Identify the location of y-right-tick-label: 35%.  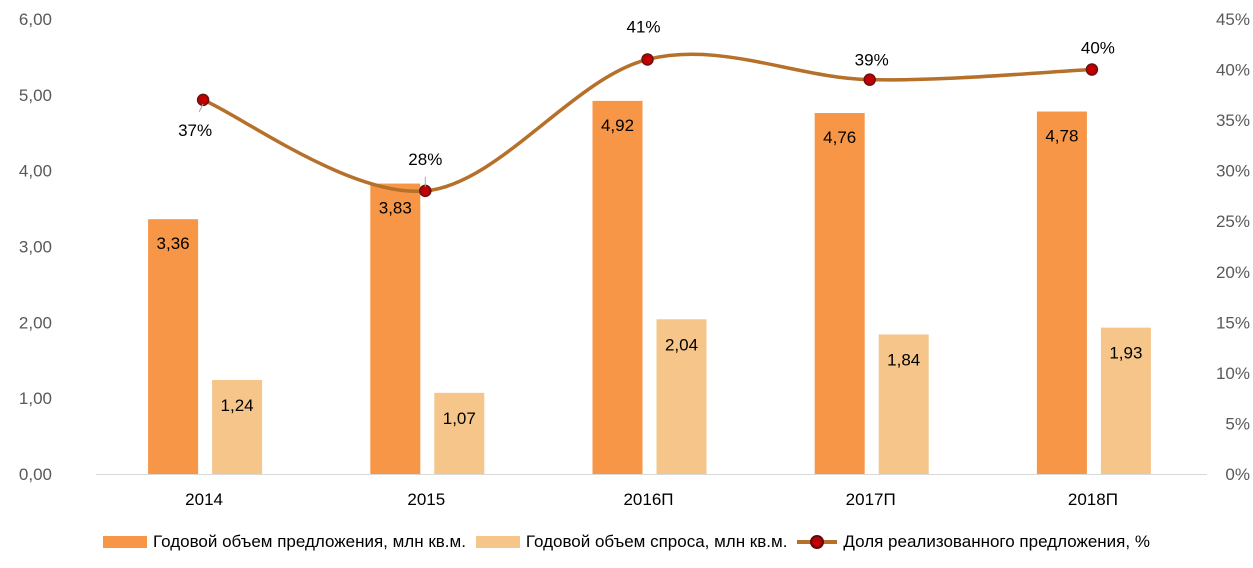
(1233, 120).